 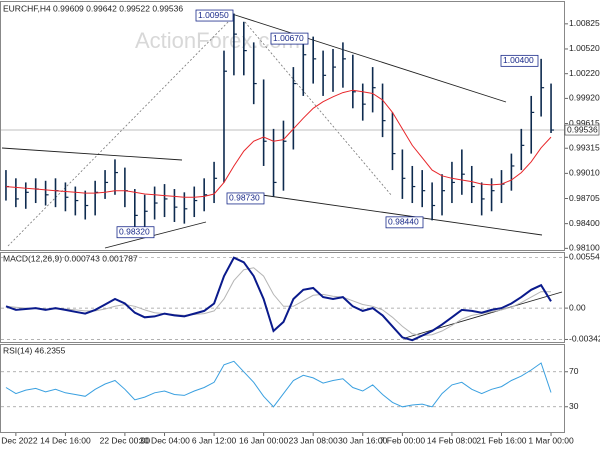 What do you see at coordinates (403, 440) in the screenshot?
I see `x-tick-label: 7 Feb 00:00` at bounding box center [403, 440].